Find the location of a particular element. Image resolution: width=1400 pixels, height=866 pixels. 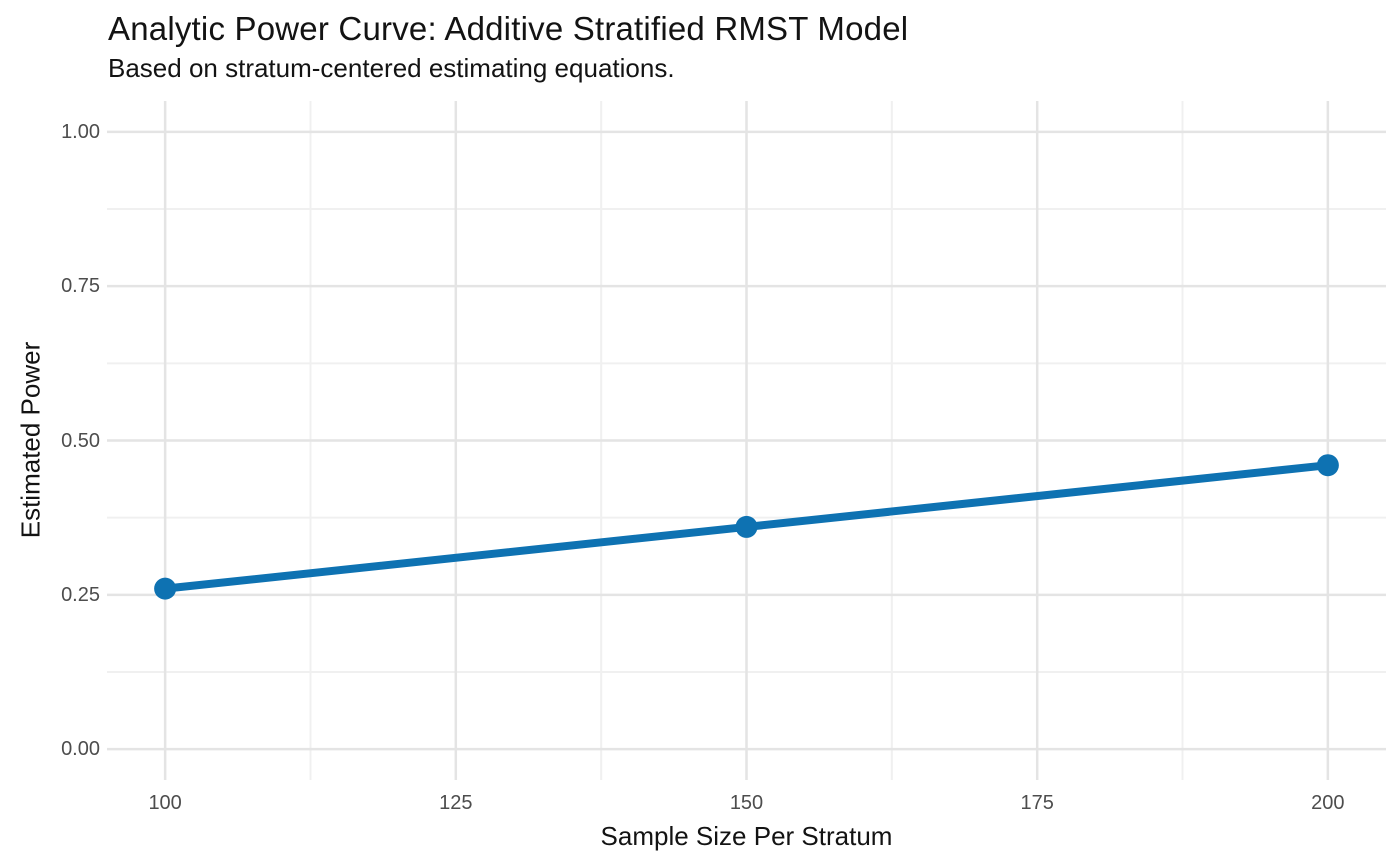

y-tick-label: 0.25 is located at coordinates (80, 594).